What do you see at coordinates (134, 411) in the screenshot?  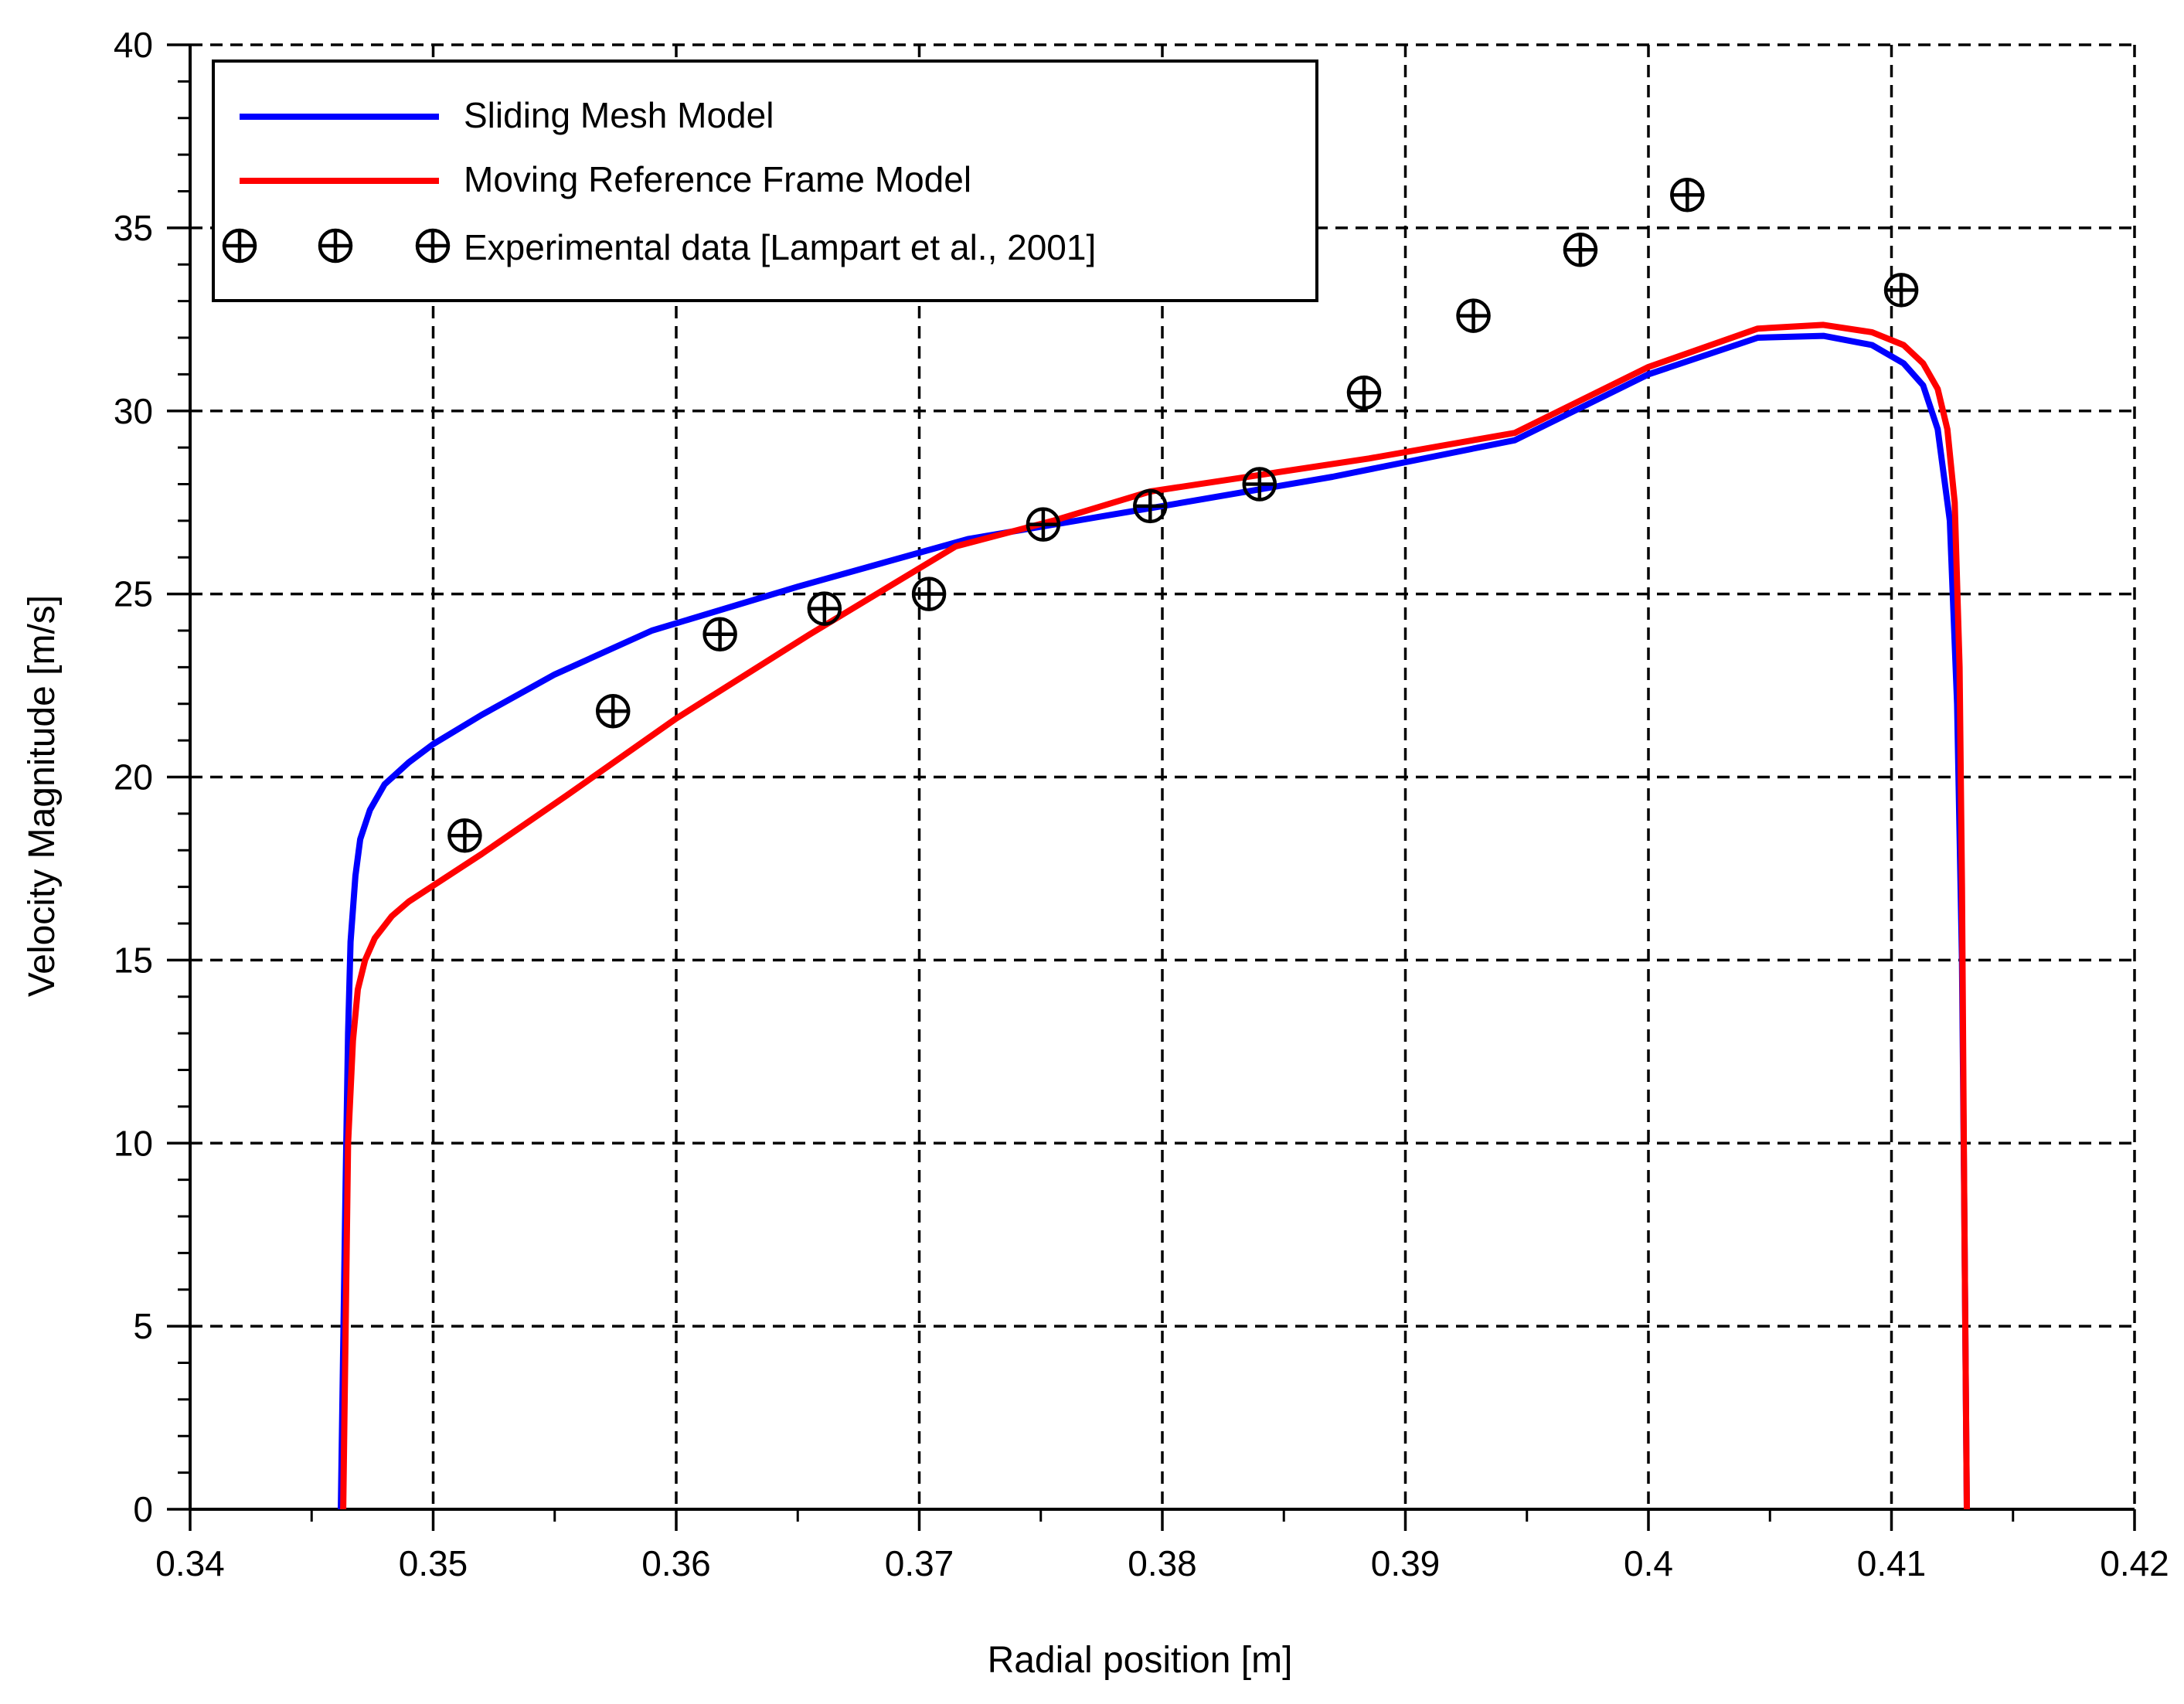 I see `y-tick-label: 30` at bounding box center [134, 411].